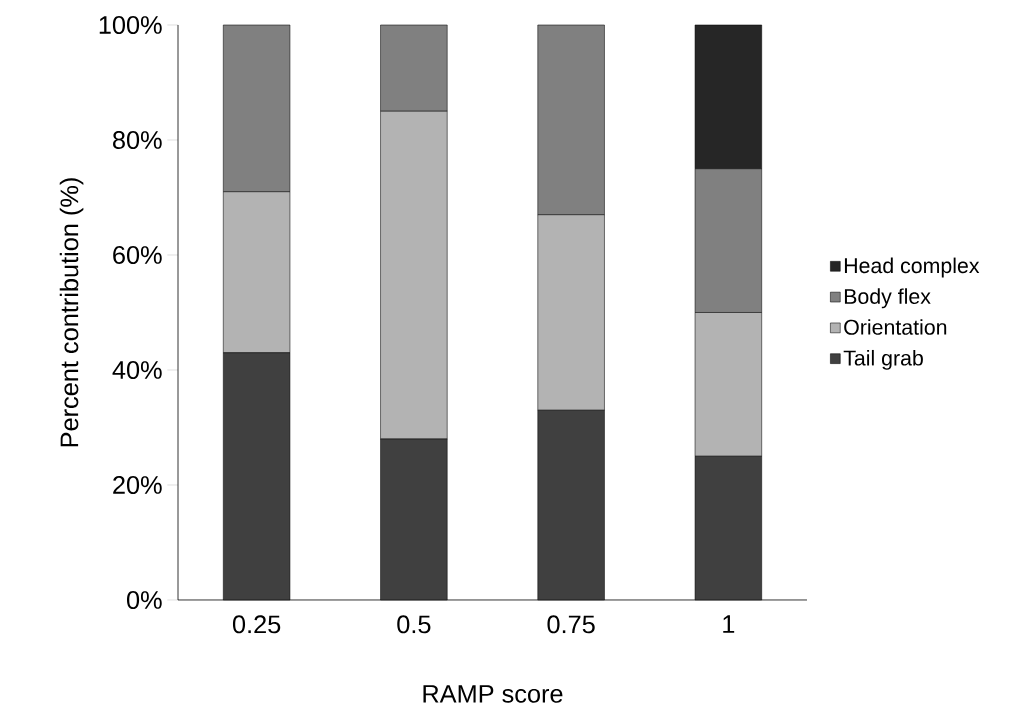  What do you see at coordinates (887, 298) in the screenshot?
I see `legend-label: Body flex` at bounding box center [887, 298].